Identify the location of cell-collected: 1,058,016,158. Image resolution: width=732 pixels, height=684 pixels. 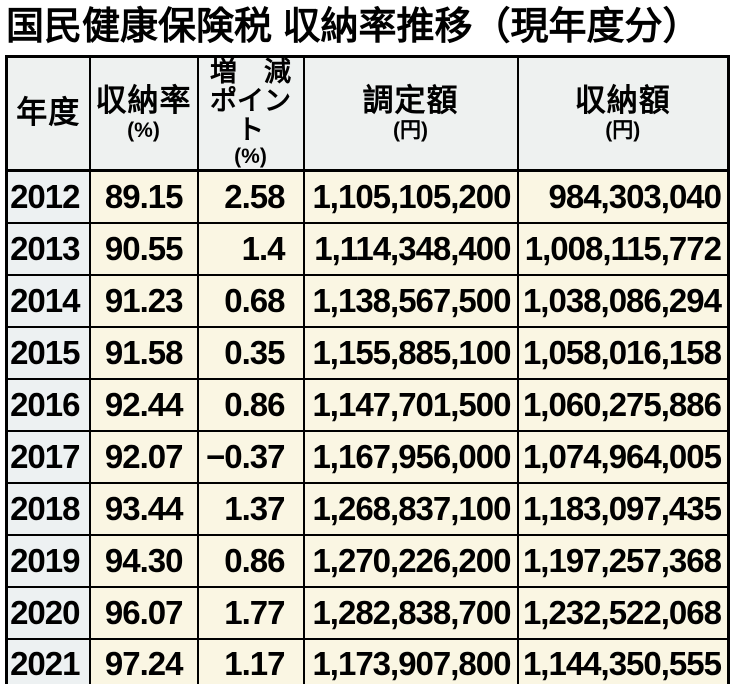
(623, 352).